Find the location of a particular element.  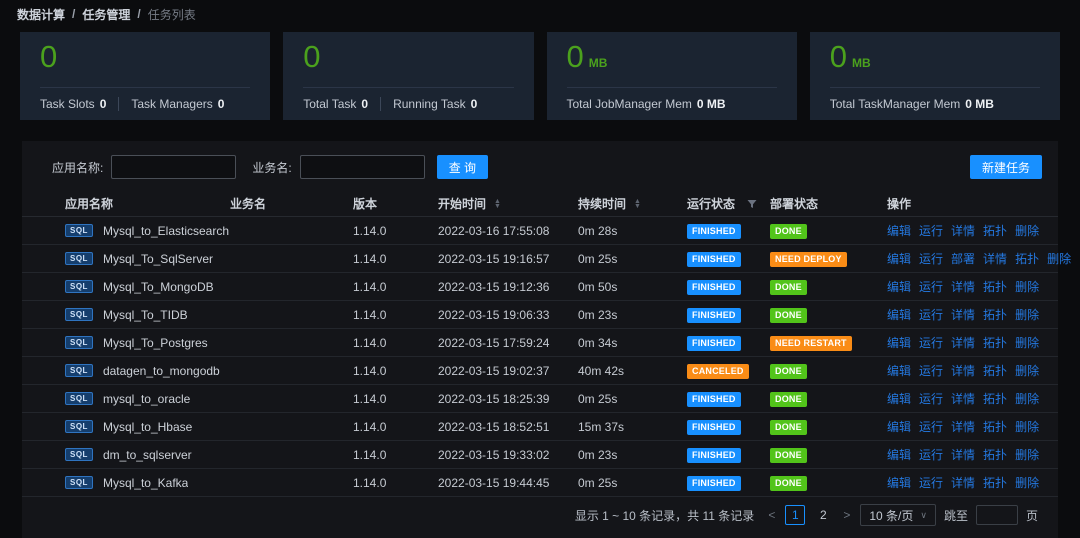

sql-badge: SQL is located at coordinates (79, 398).